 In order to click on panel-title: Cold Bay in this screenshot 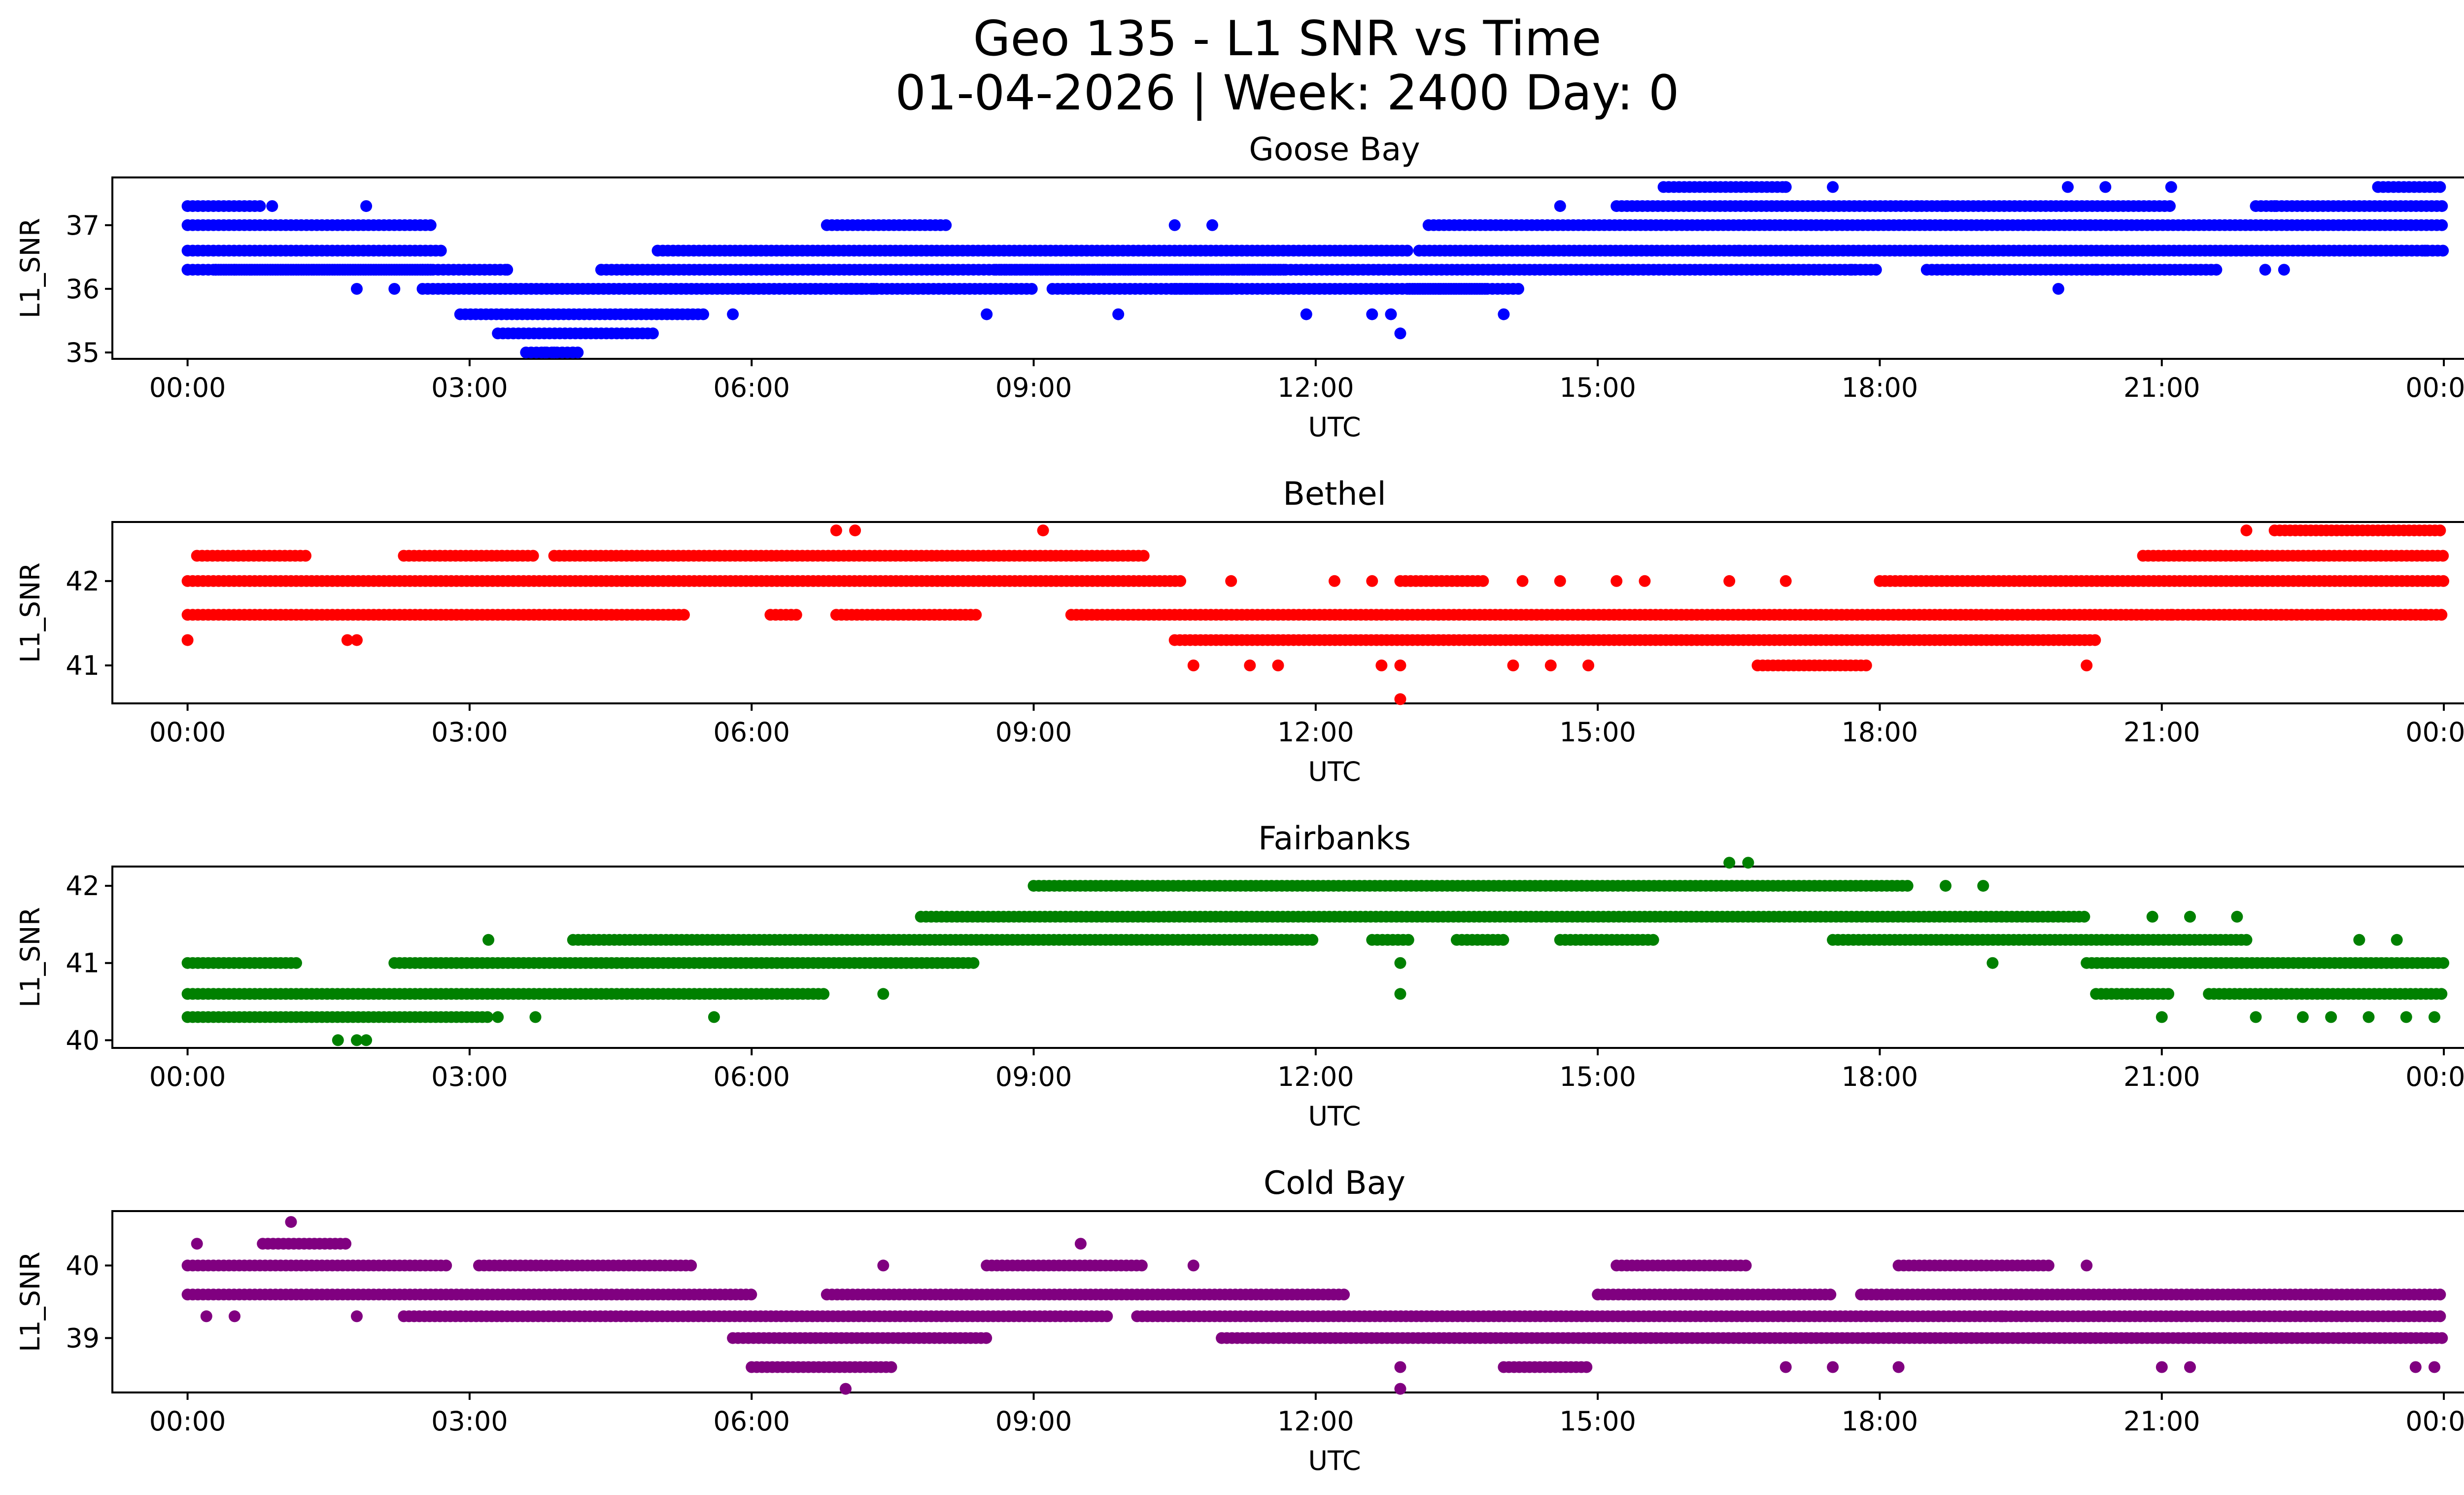, I will do `click(1334, 1183)`.